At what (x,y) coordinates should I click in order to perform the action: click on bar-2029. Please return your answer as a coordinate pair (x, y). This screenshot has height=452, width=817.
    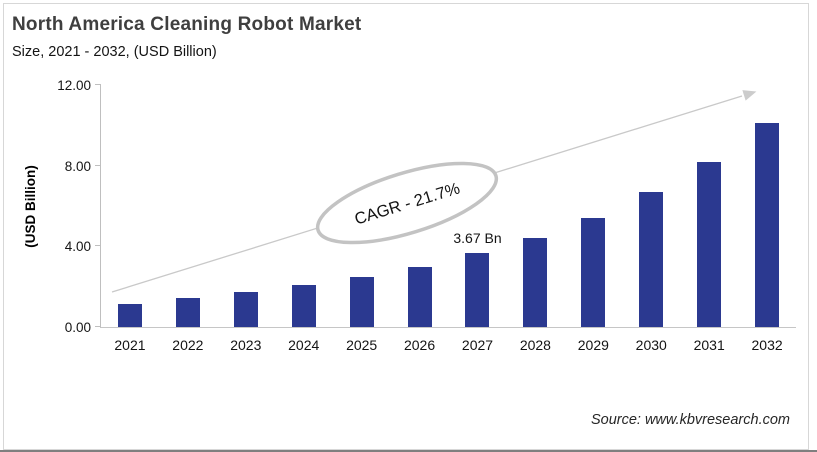
    Looking at the image, I should click on (593, 272).